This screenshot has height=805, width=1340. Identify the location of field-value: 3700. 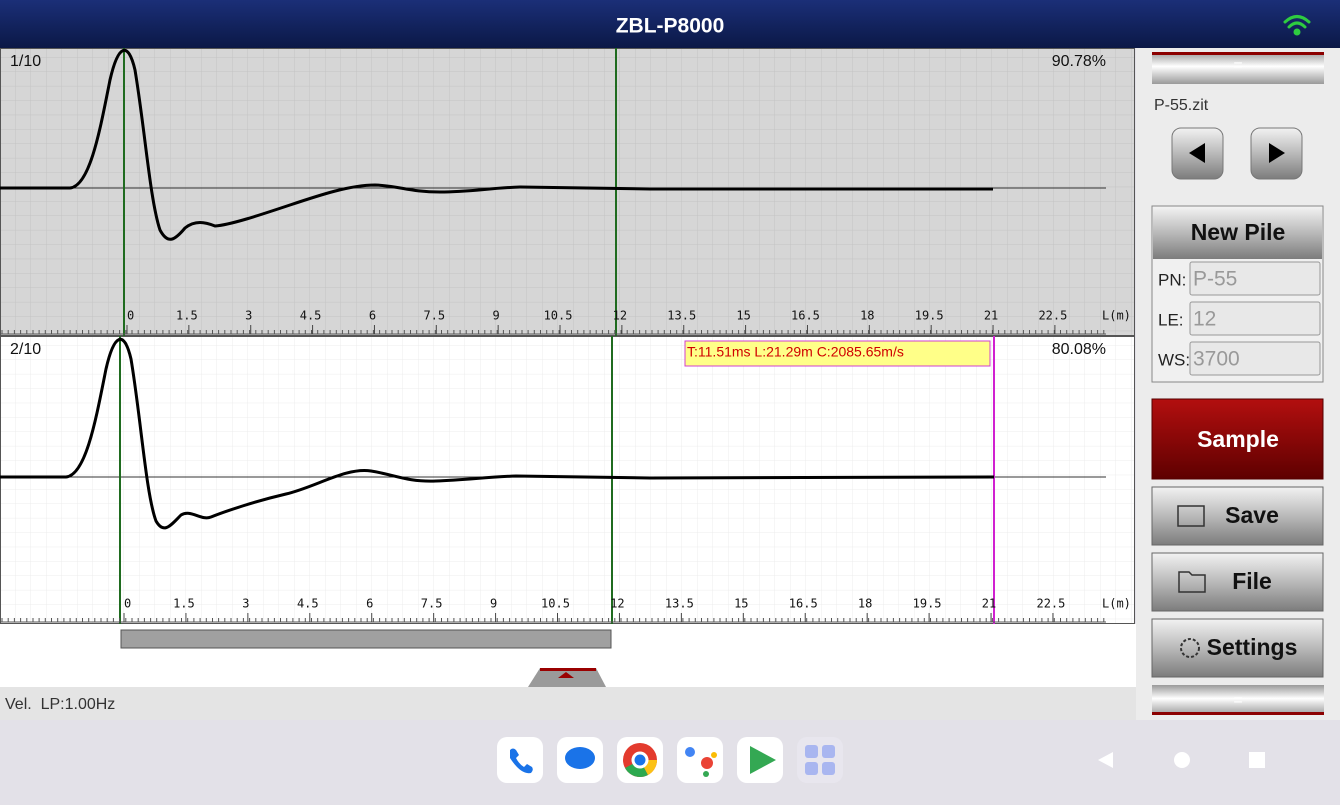
(1216, 359).